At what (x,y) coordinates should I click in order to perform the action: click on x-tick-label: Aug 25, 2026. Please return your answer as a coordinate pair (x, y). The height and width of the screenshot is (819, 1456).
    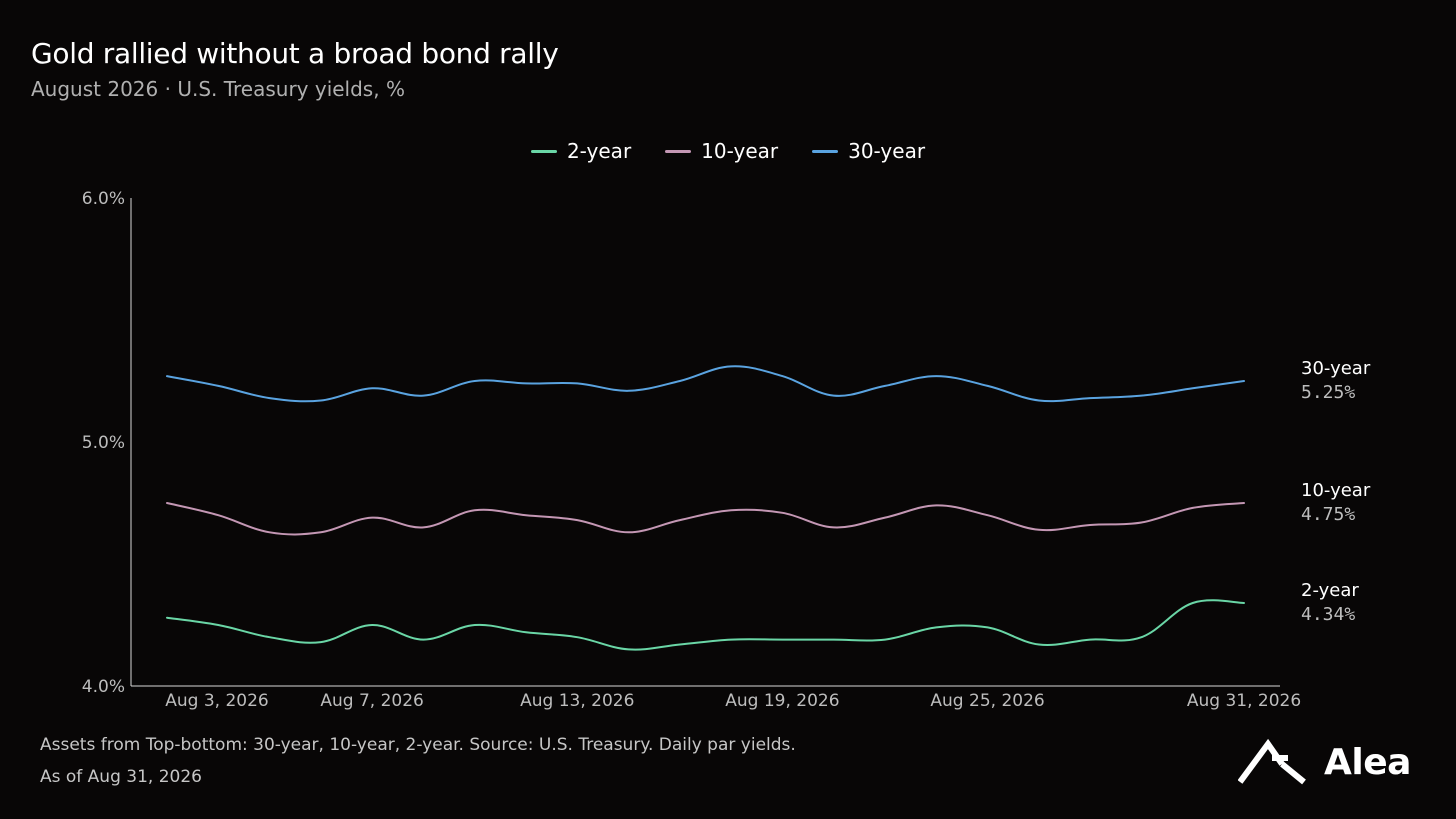
    Looking at the image, I should click on (987, 701).